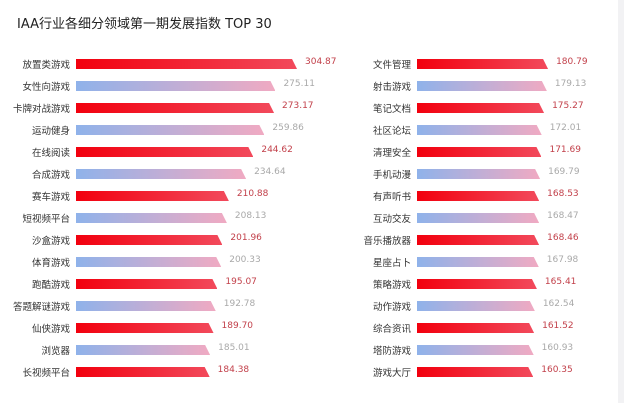 The width and height of the screenshot is (624, 403). Describe the element at coordinates (146, 152) in the screenshot. I see `bar-row: 在线阅读 244.62` at that location.